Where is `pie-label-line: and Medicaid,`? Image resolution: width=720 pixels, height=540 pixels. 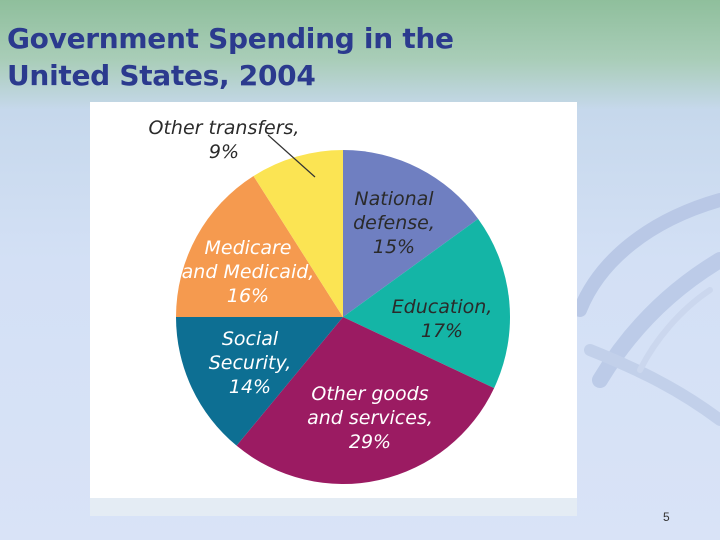 pie-label-line: and Medicaid, is located at coordinates (248, 272).